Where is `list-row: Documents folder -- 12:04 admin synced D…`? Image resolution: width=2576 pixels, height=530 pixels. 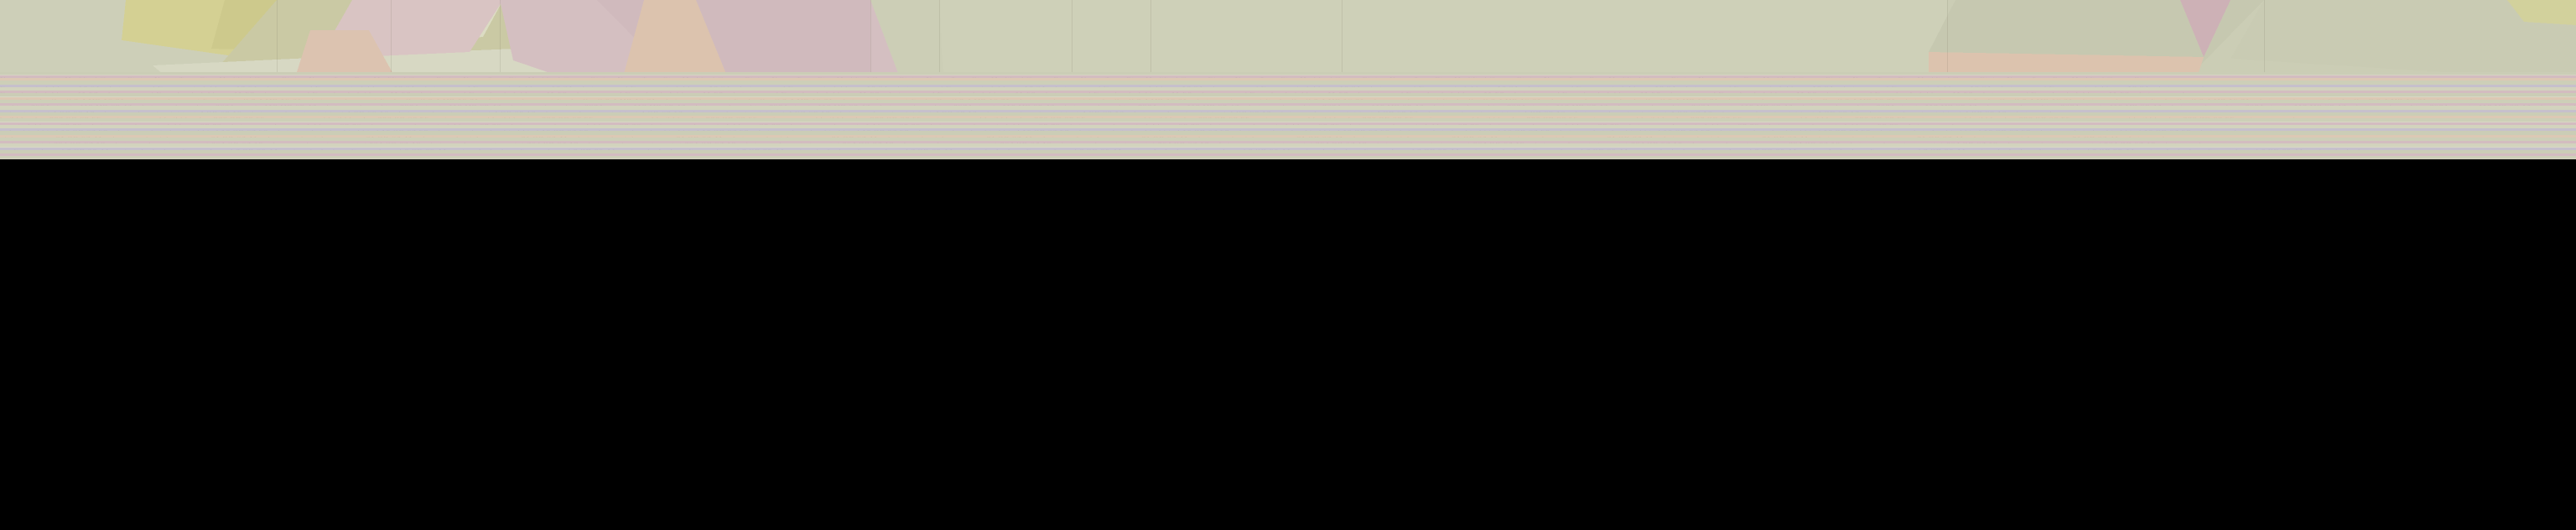
list-row: Documents folder -- 12:04 admin synced D… is located at coordinates (1288, 86).